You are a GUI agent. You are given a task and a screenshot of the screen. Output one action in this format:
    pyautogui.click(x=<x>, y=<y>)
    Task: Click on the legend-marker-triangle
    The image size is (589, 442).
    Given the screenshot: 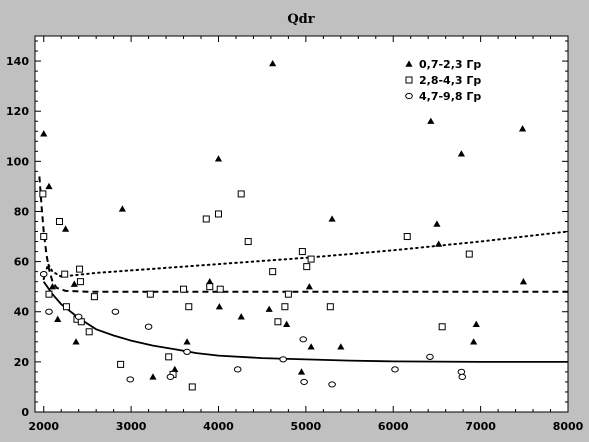 What is the action you would take?
    pyautogui.click(x=409, y=63)
    